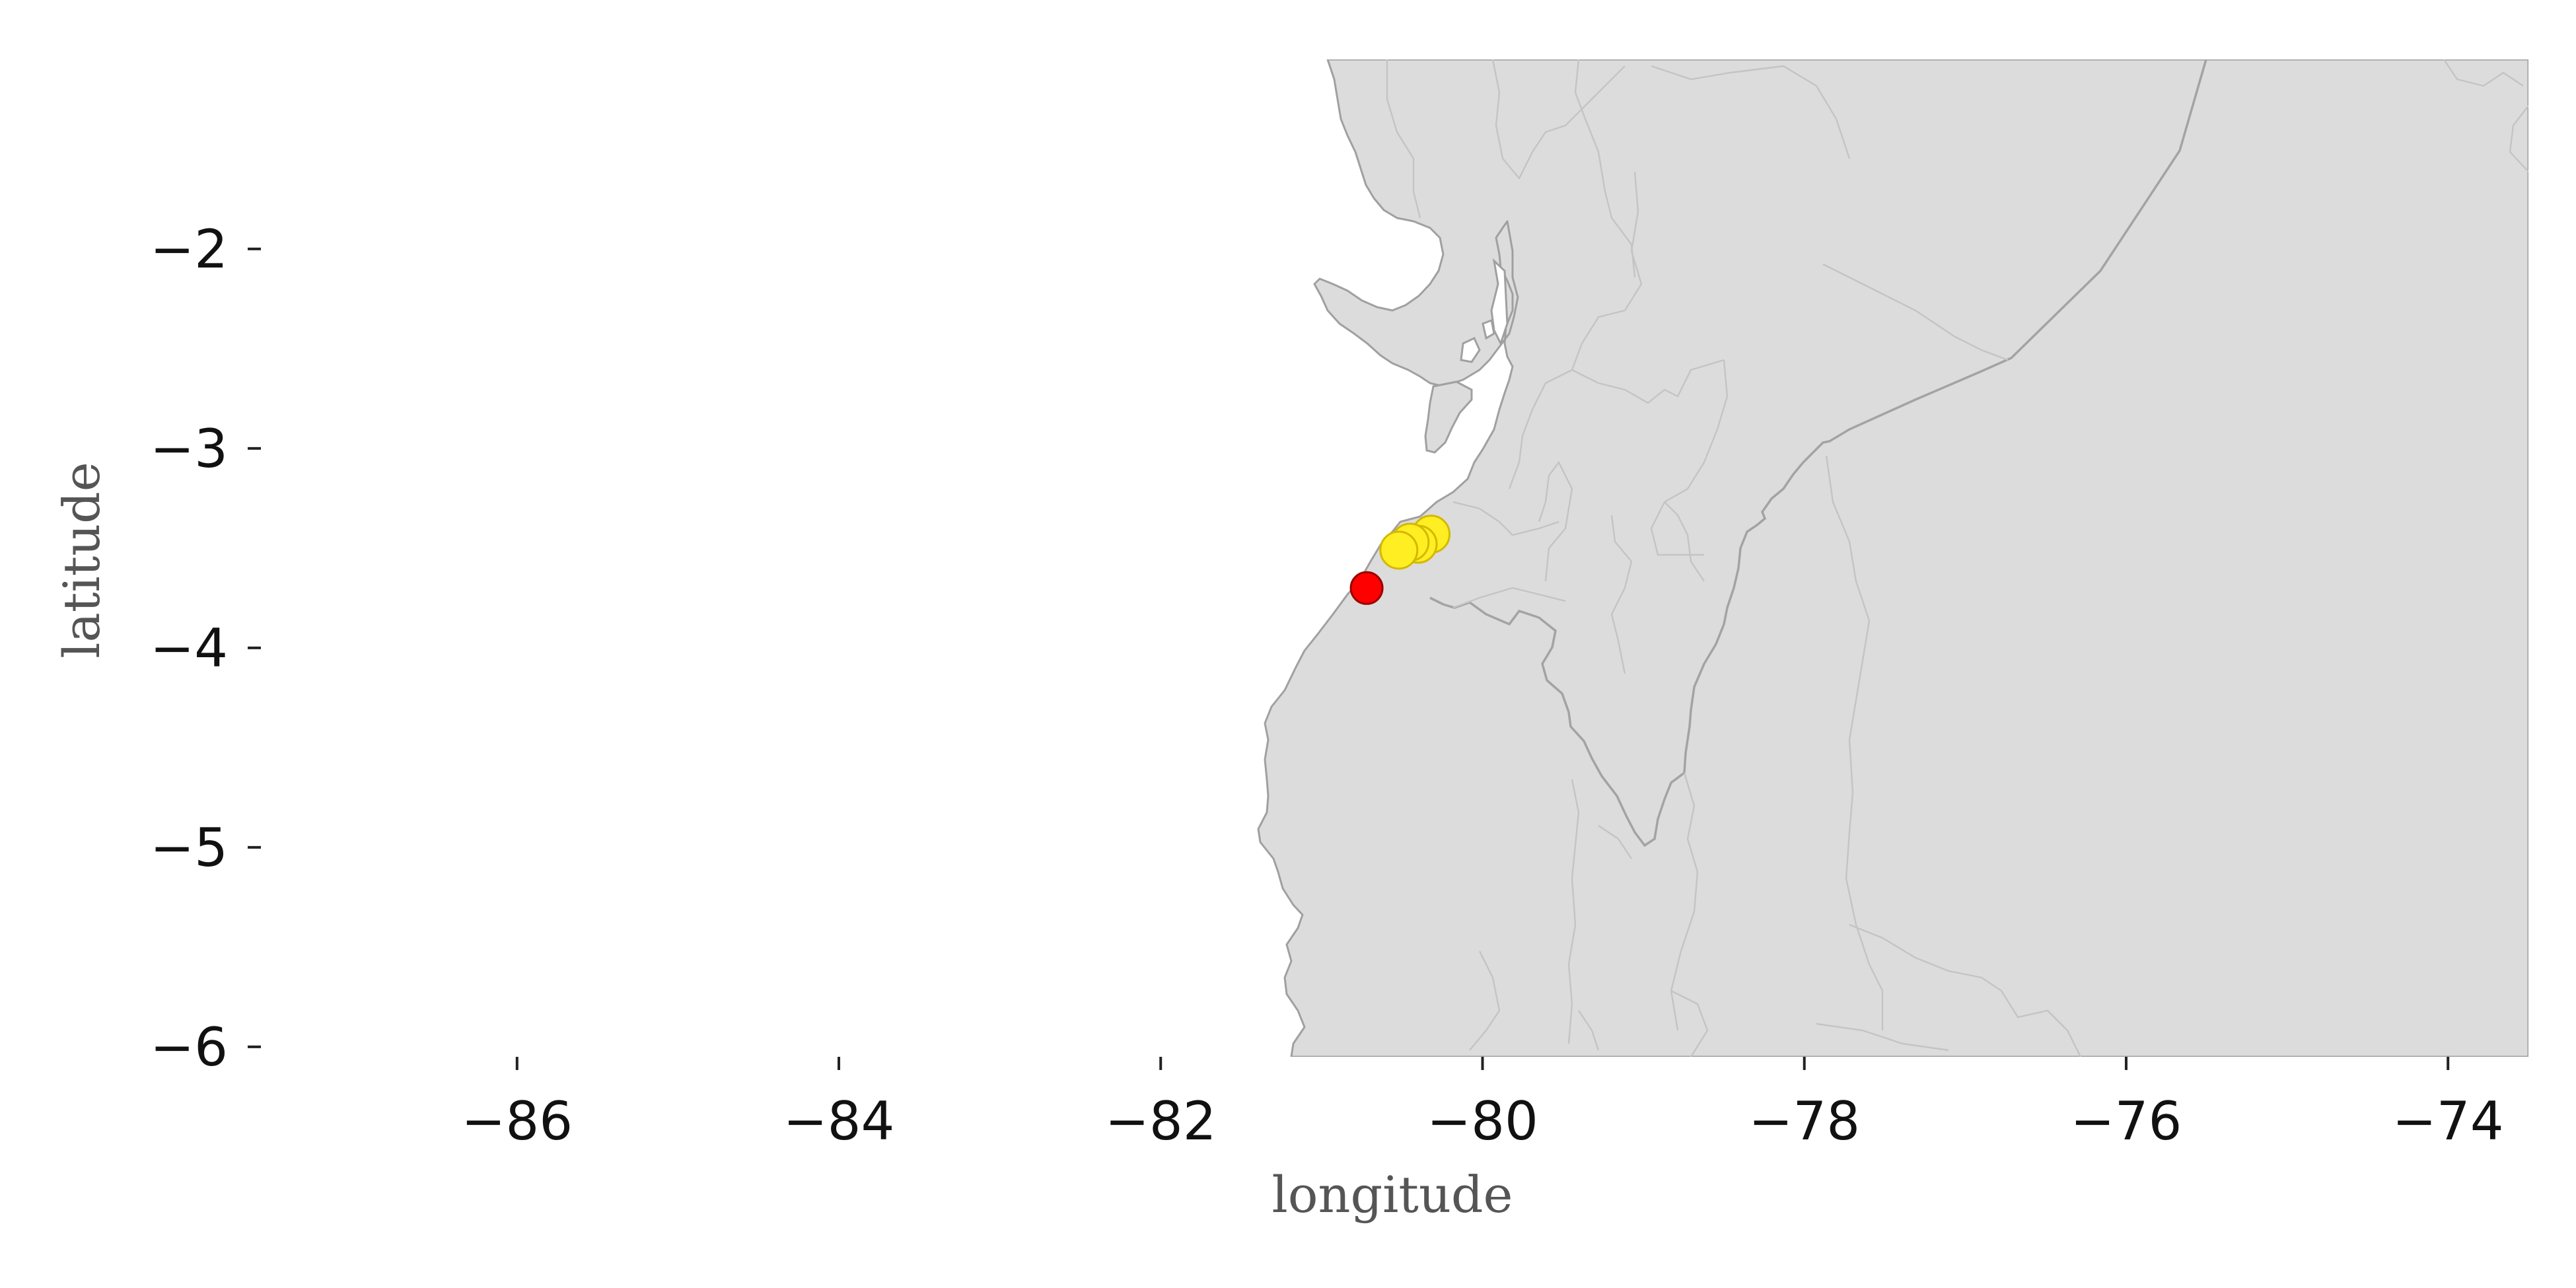 This screenshot has height=1288, width=2576. I want to click on y-tick-label: −5, so click(189, 847).